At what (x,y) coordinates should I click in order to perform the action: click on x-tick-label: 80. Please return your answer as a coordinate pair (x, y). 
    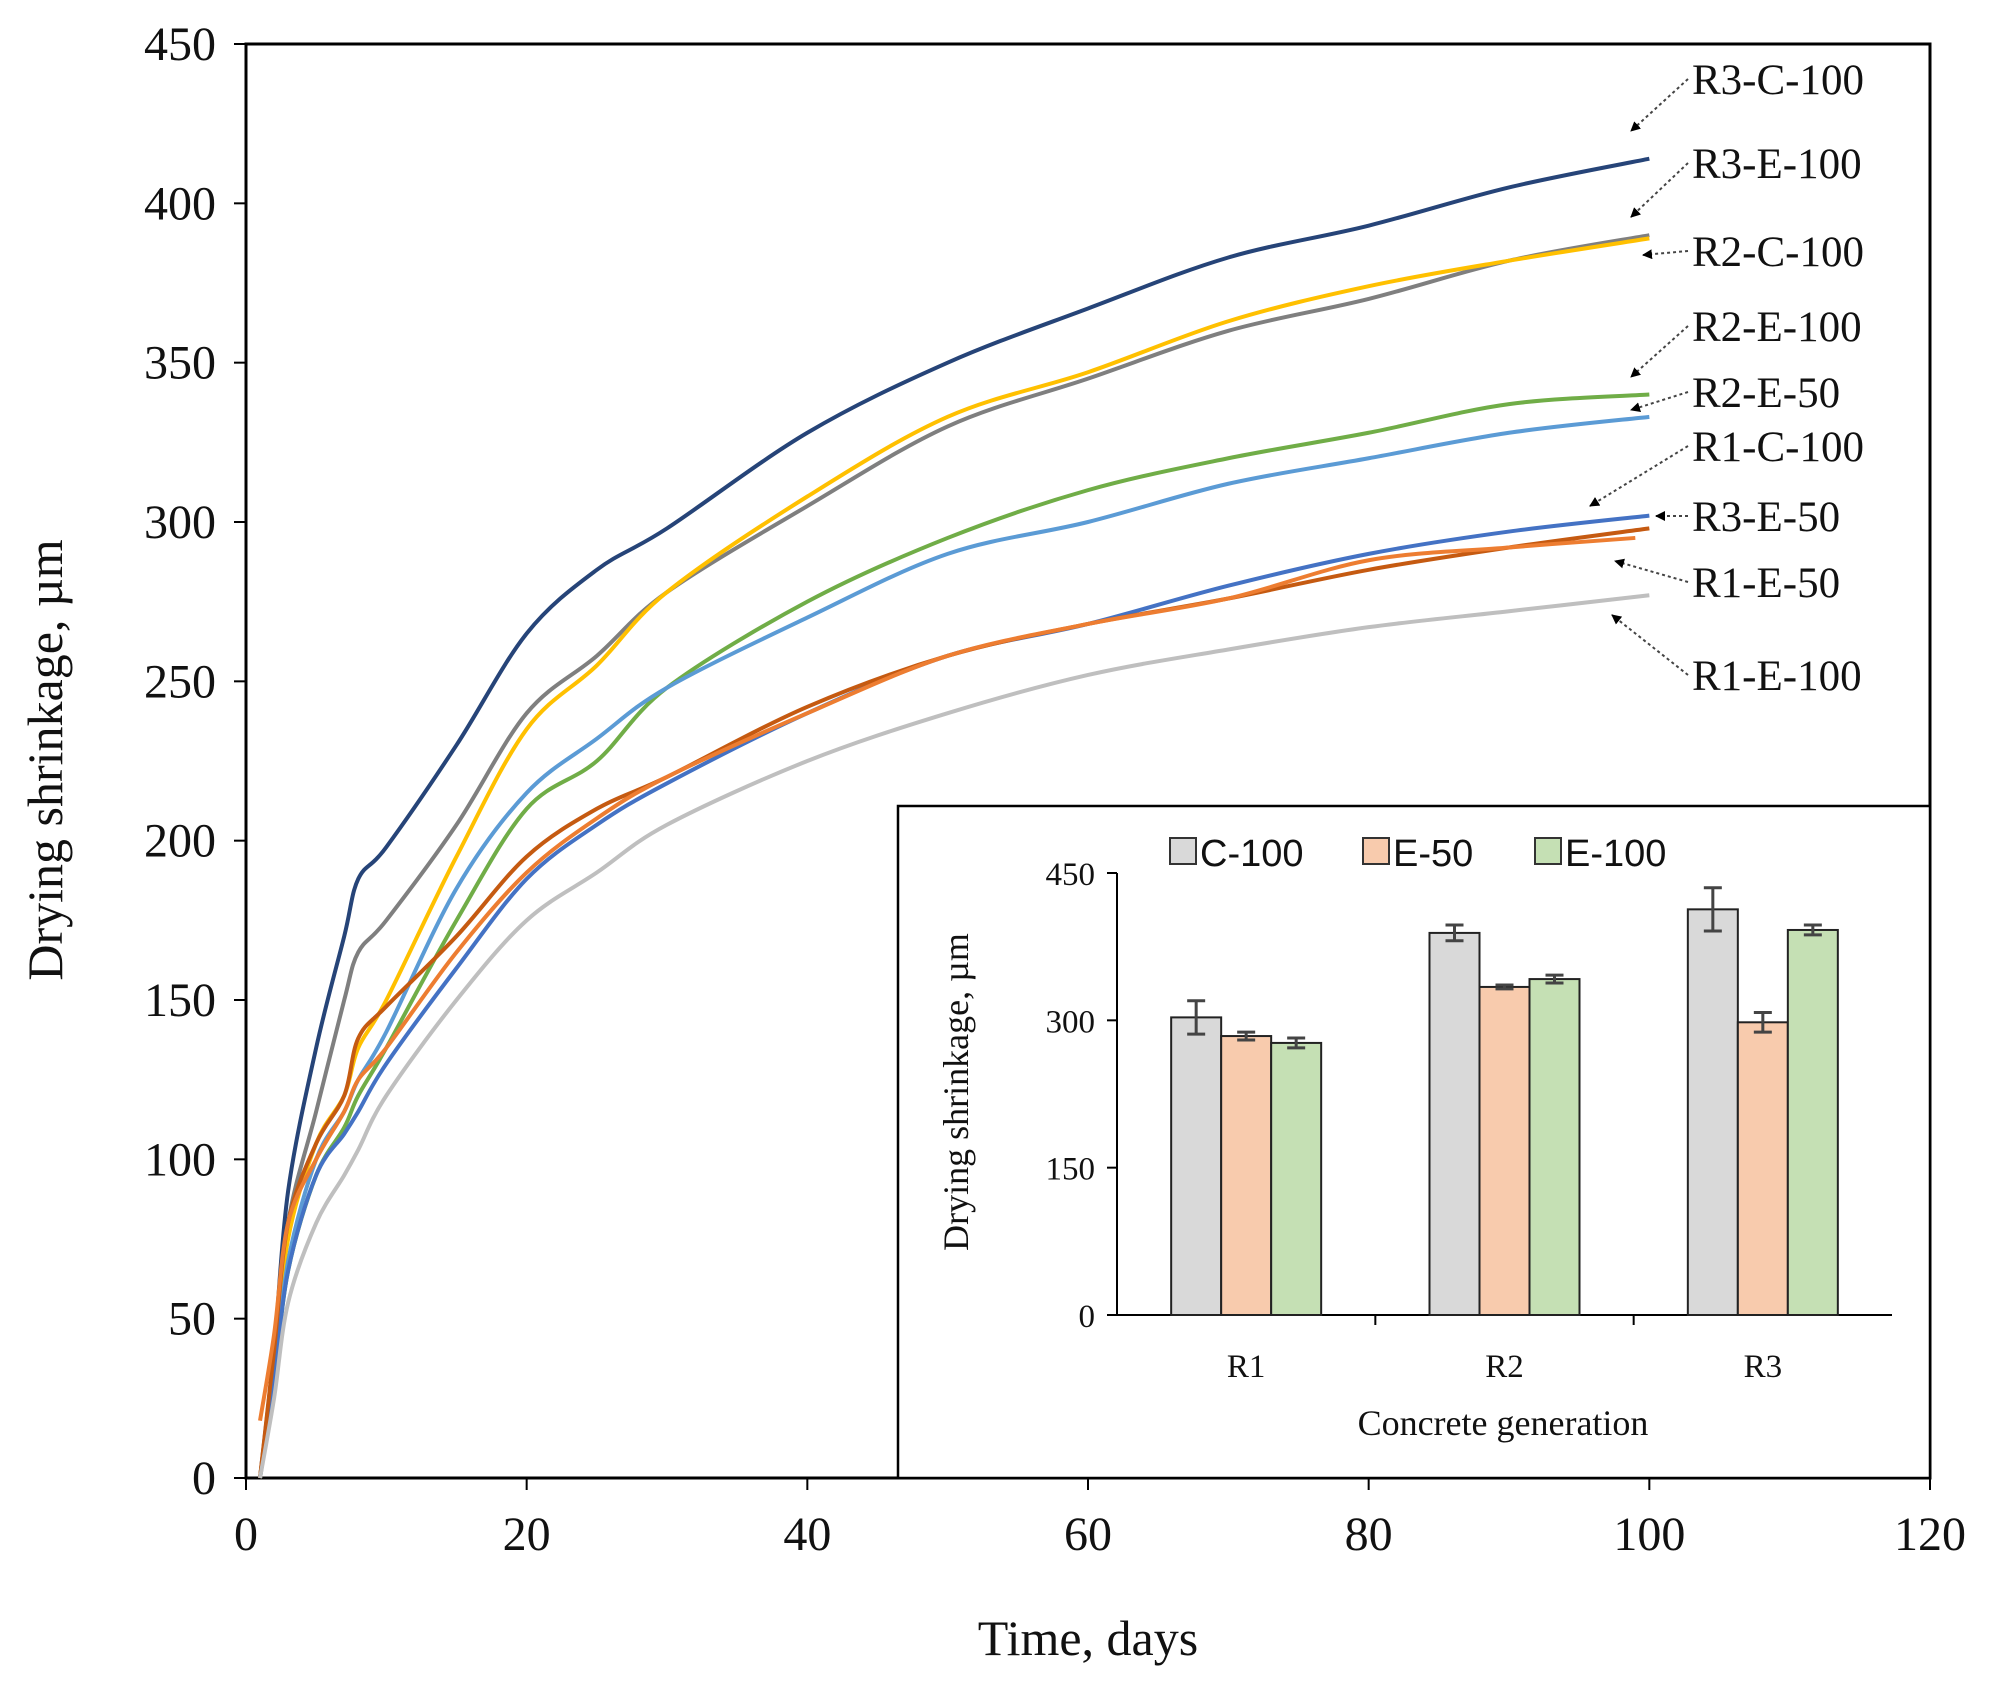
    Looking at the image, I should click on (1369, 1534).